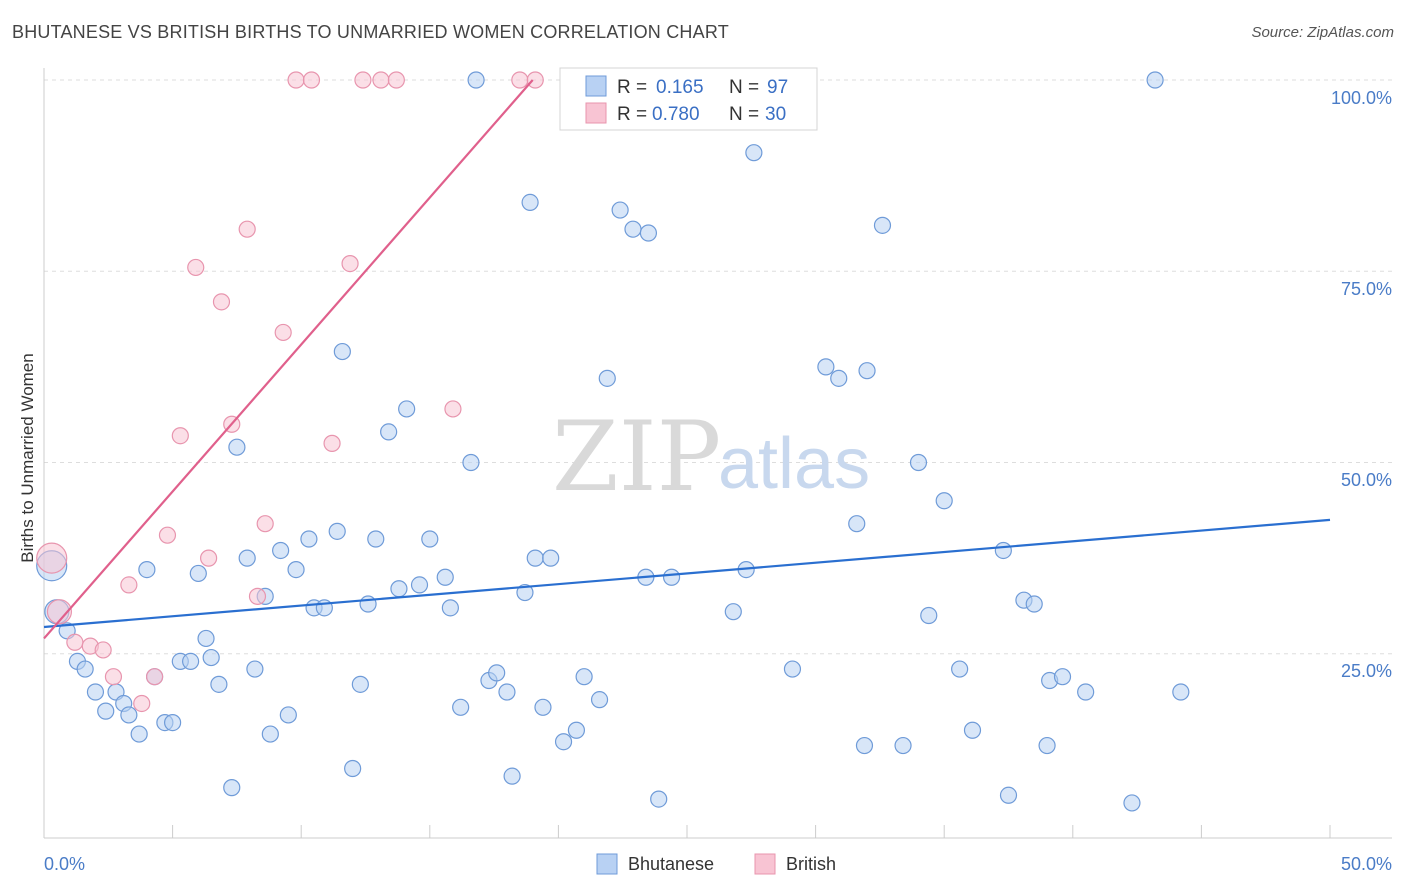  I want to click on british-swatch, so click(596, 113).